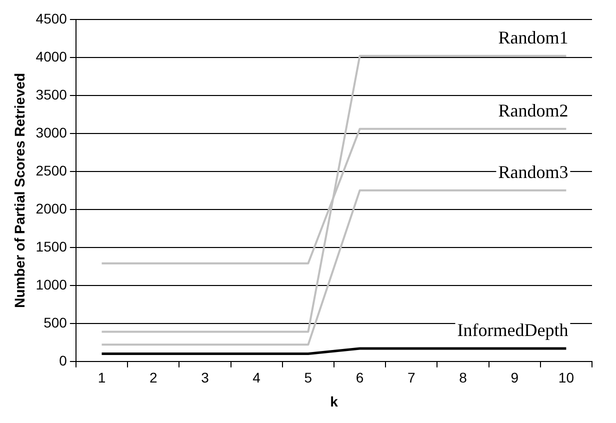 The height and width of the screenshot is (423, 616). I want to click on x-tick-label: 7, so click(411, 378).